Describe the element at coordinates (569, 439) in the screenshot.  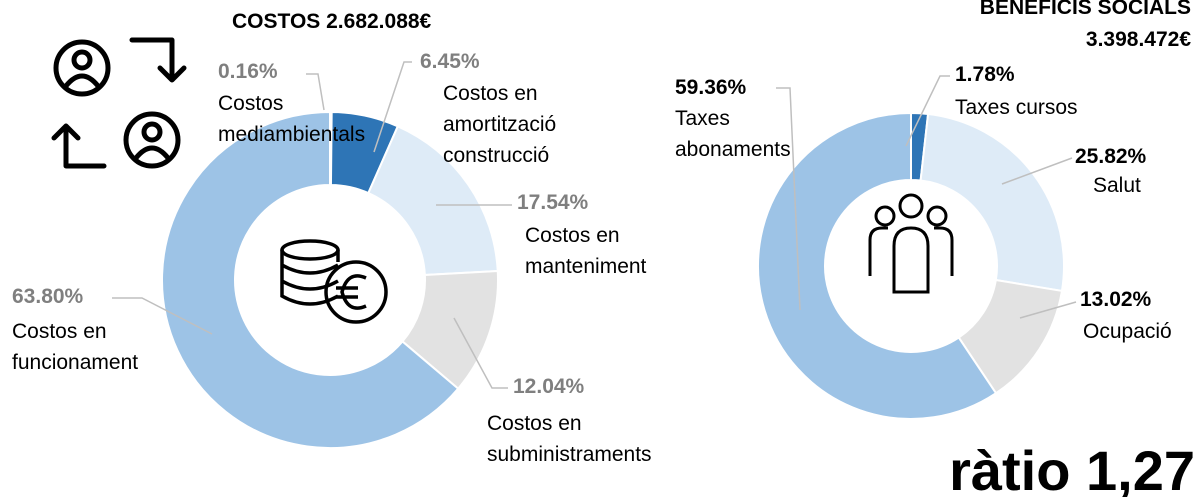
I see `category-label: Costos en subministraments` at that location.